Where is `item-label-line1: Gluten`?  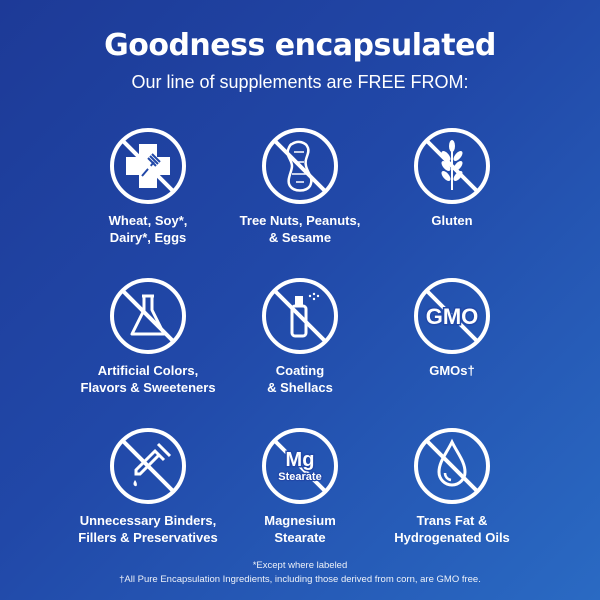 item-label-line1: Gluten is located at coordinates (452, 220).